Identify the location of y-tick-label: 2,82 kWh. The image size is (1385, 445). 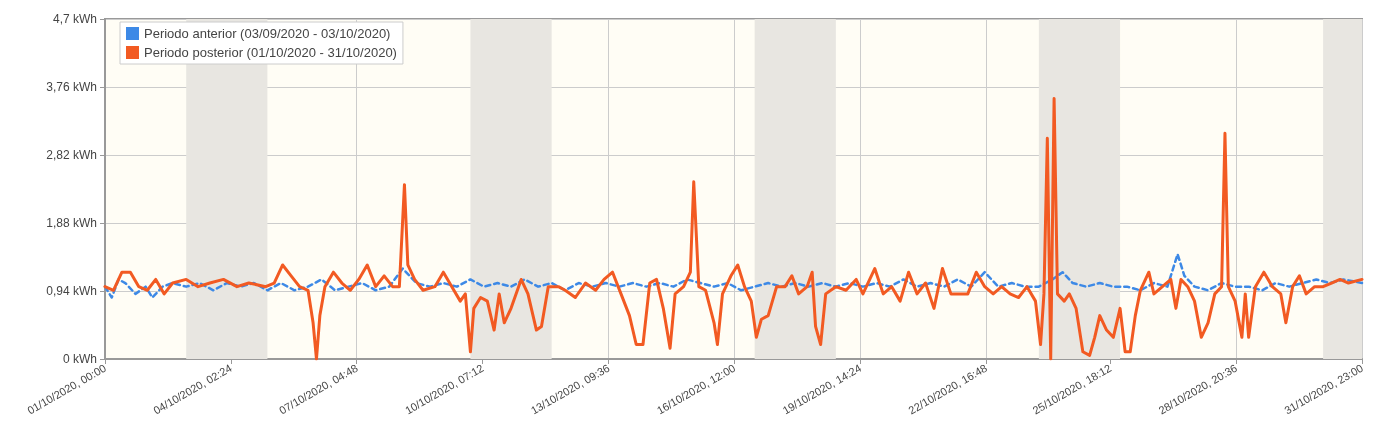
(71, 155).